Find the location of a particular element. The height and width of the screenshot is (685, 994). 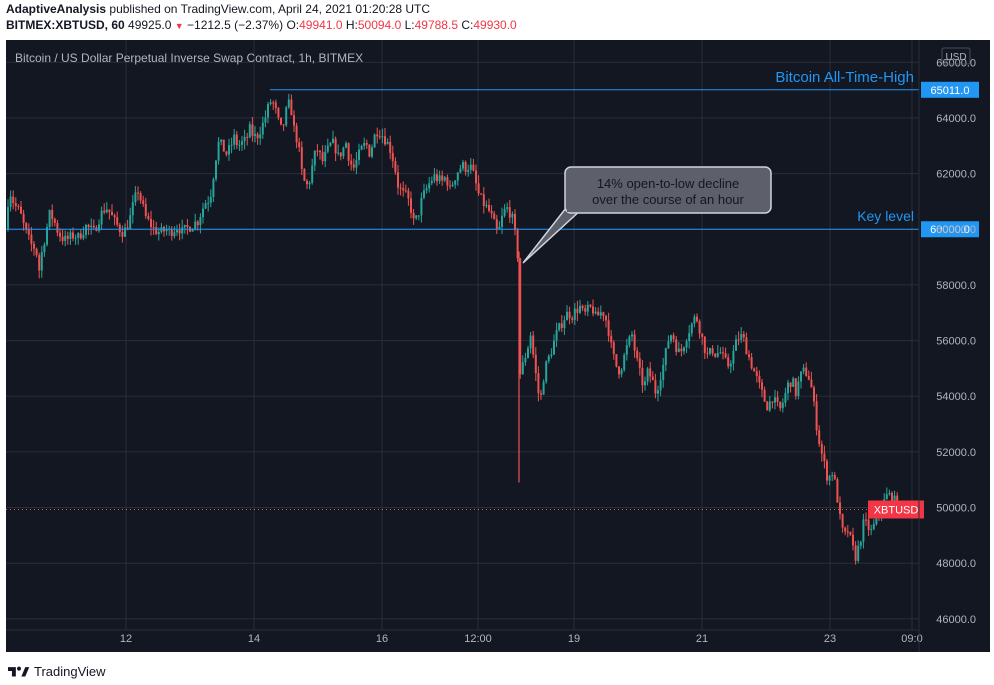

x-tick-label: 14 is located at coordinates (254, 639).